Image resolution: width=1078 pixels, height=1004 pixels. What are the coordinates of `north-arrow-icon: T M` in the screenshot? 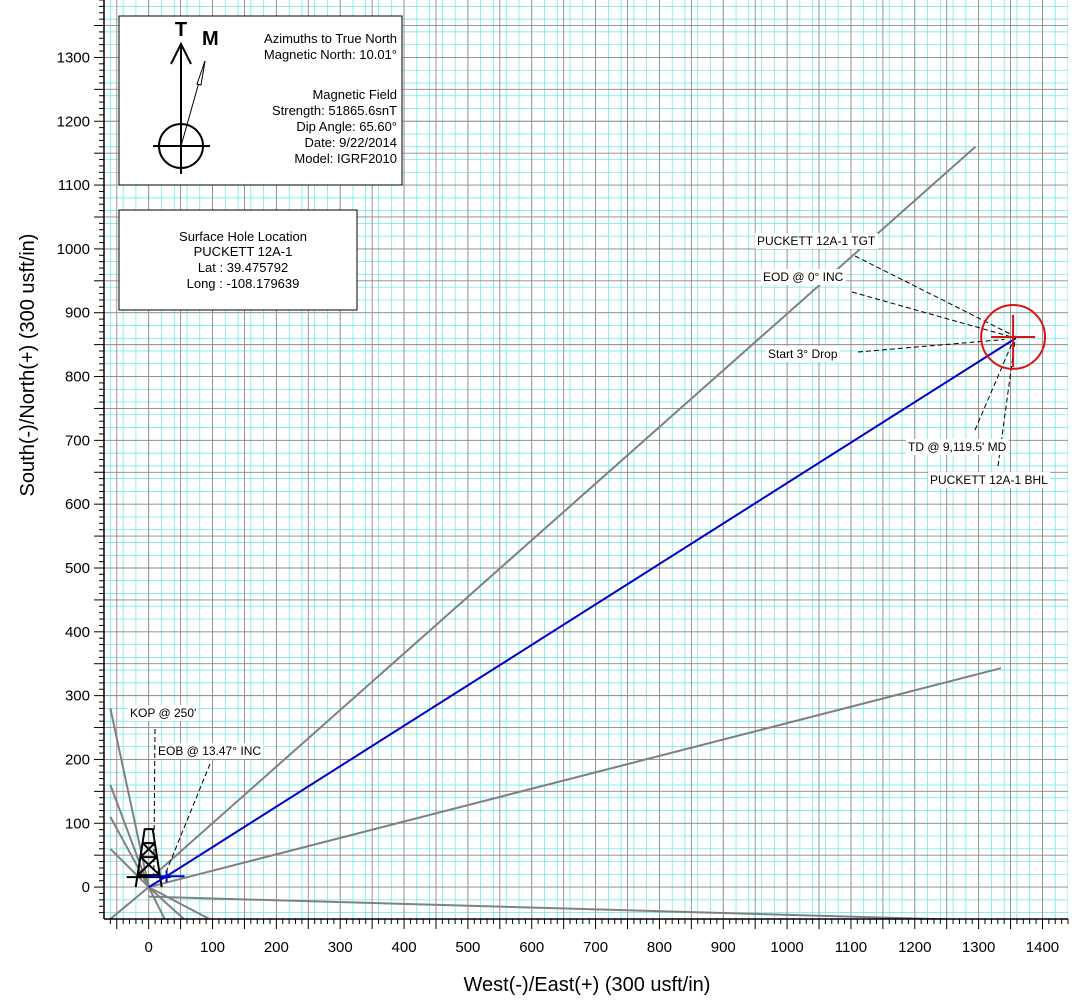 It's located at (186, 96).